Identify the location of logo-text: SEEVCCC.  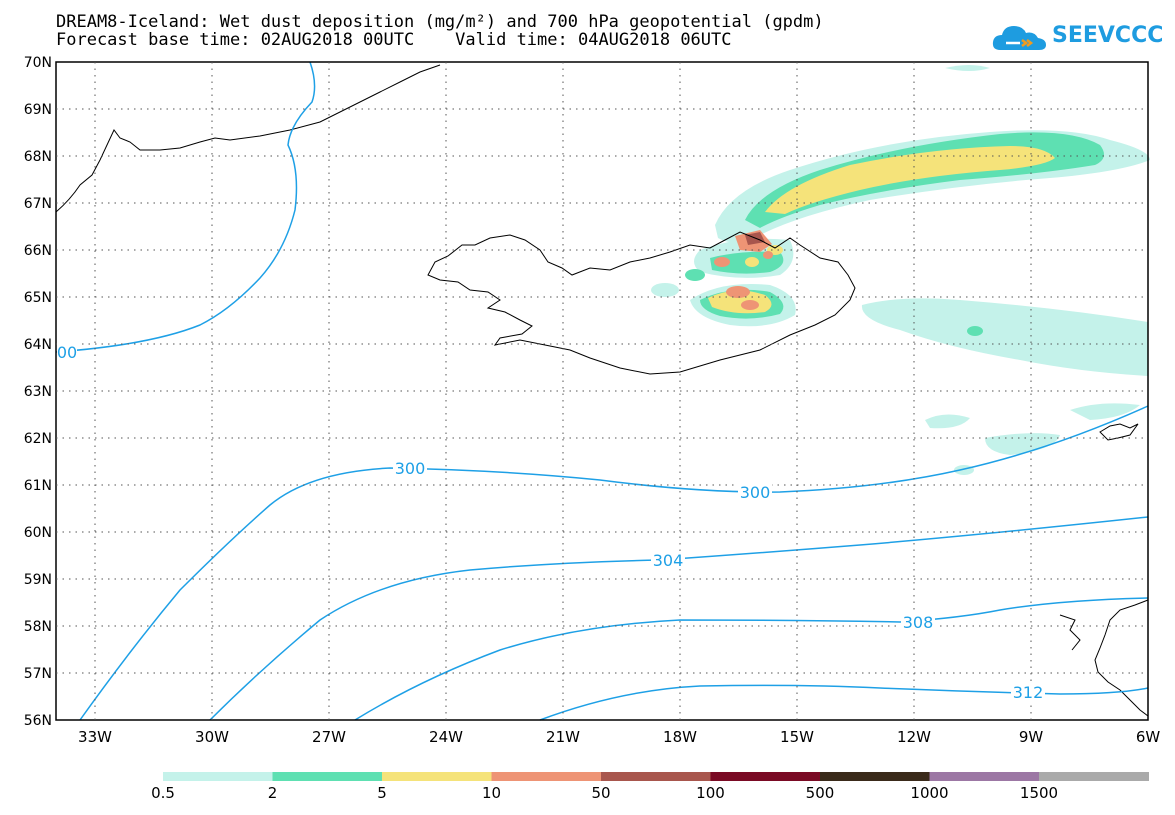
(1108, 35).